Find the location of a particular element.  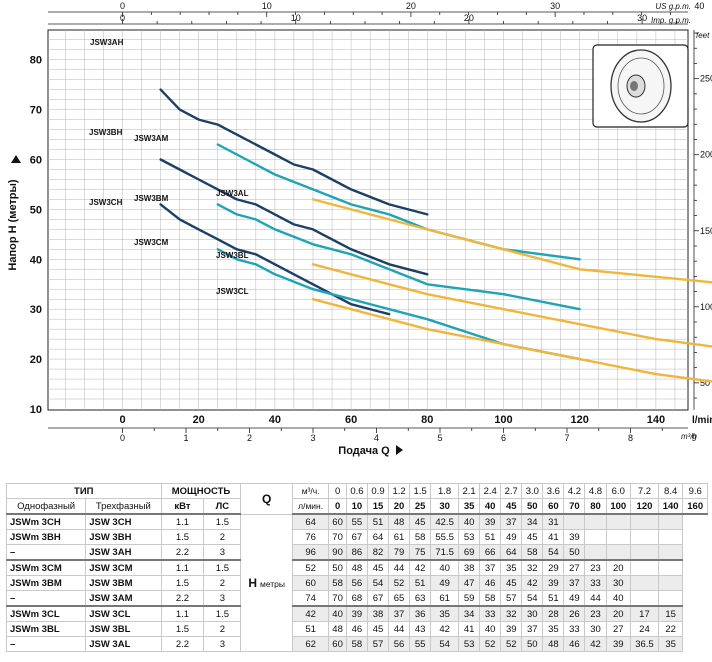

head-value: 41 is located at coordinates (553, 537).